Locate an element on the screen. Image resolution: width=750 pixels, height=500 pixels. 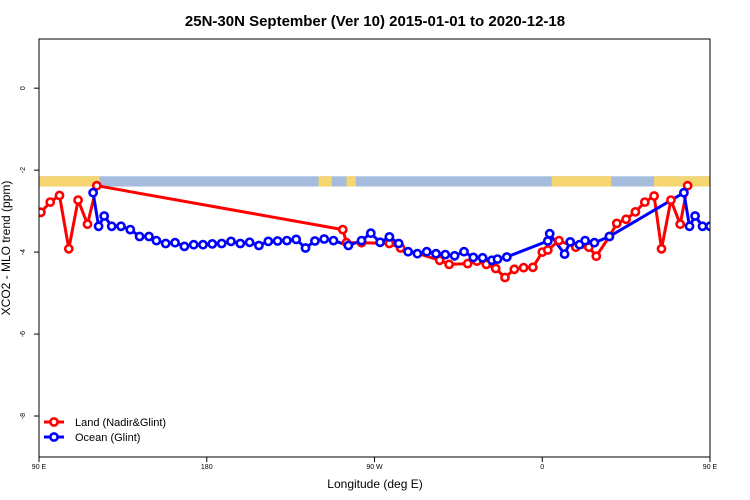
x-axis: 90 E 180 90 W 0 90 E is located at coordinates (375, 464).